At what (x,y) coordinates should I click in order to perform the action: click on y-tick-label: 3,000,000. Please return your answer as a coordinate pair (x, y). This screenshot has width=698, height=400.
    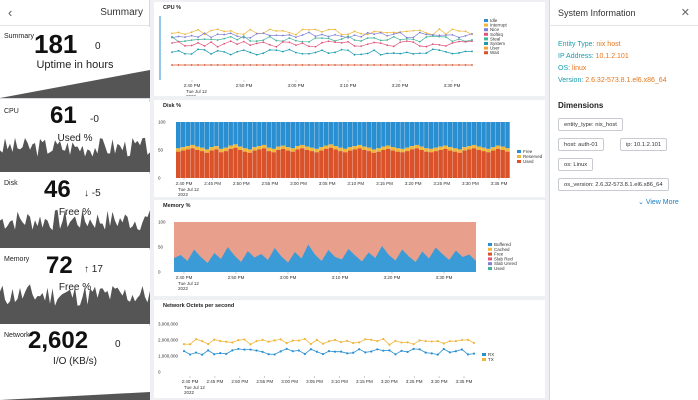
    Looking at the image, I should click on (168, 324).